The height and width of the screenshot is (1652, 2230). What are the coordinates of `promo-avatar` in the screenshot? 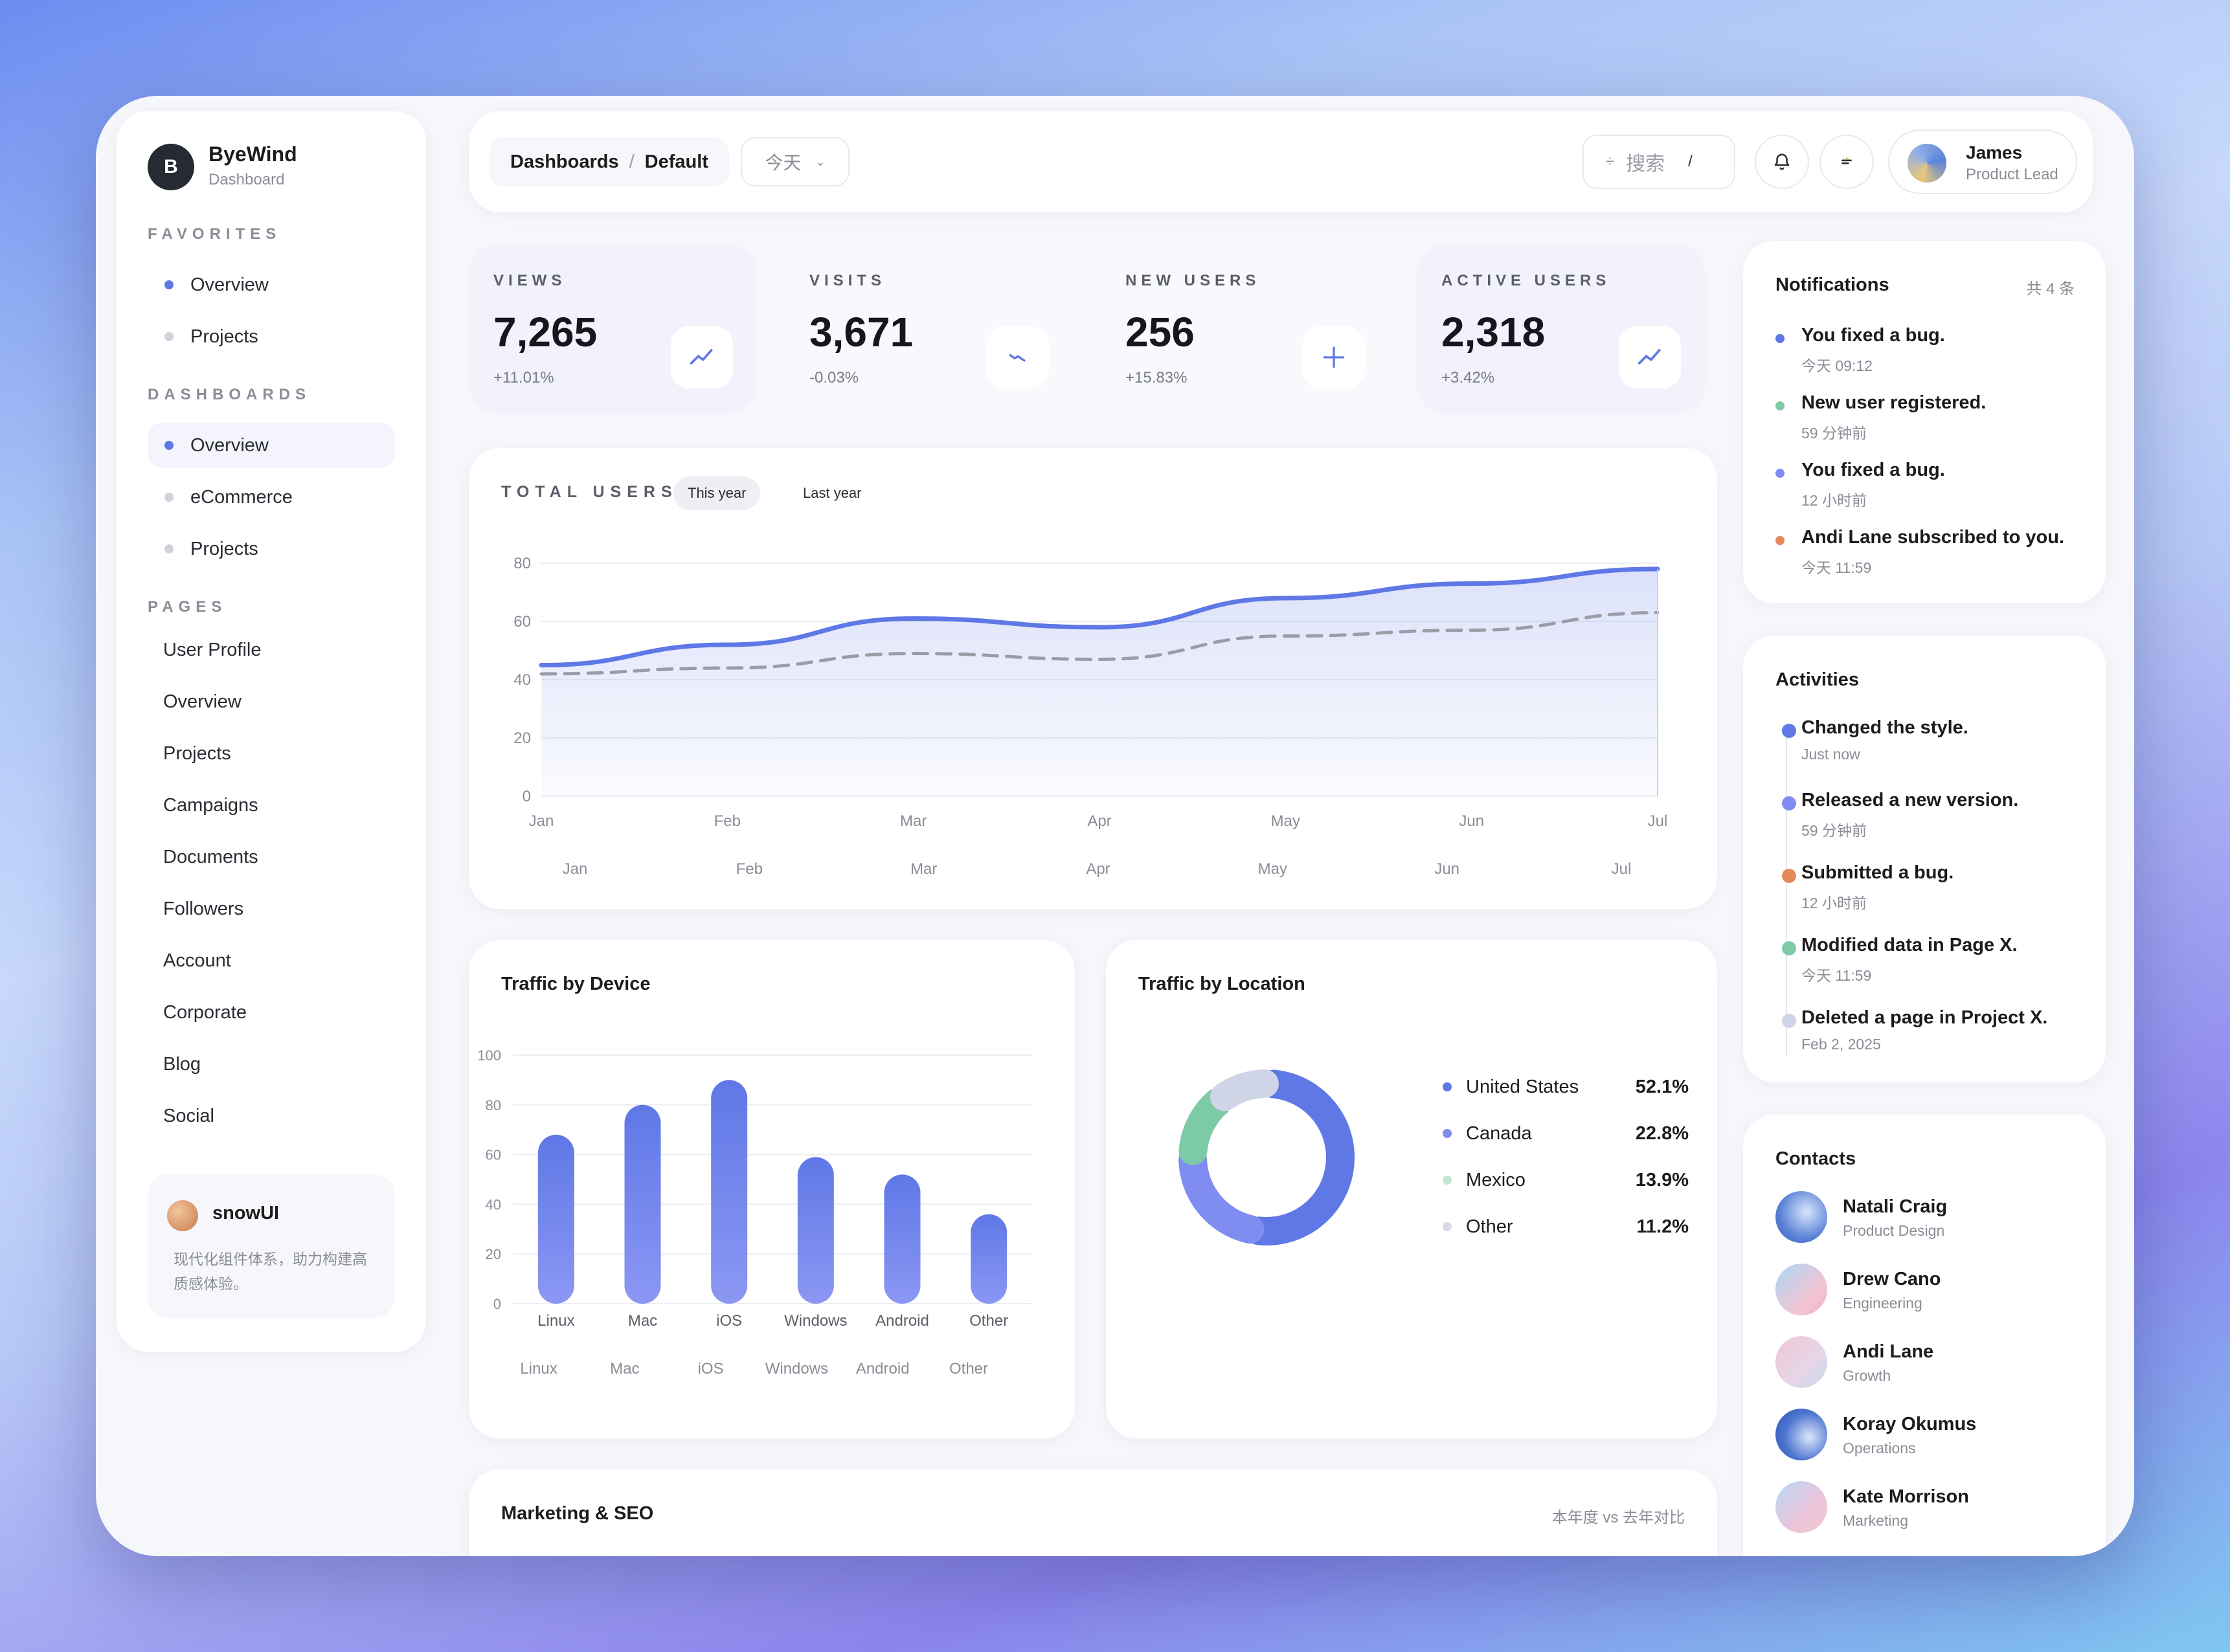 It's located at (182, 1215).